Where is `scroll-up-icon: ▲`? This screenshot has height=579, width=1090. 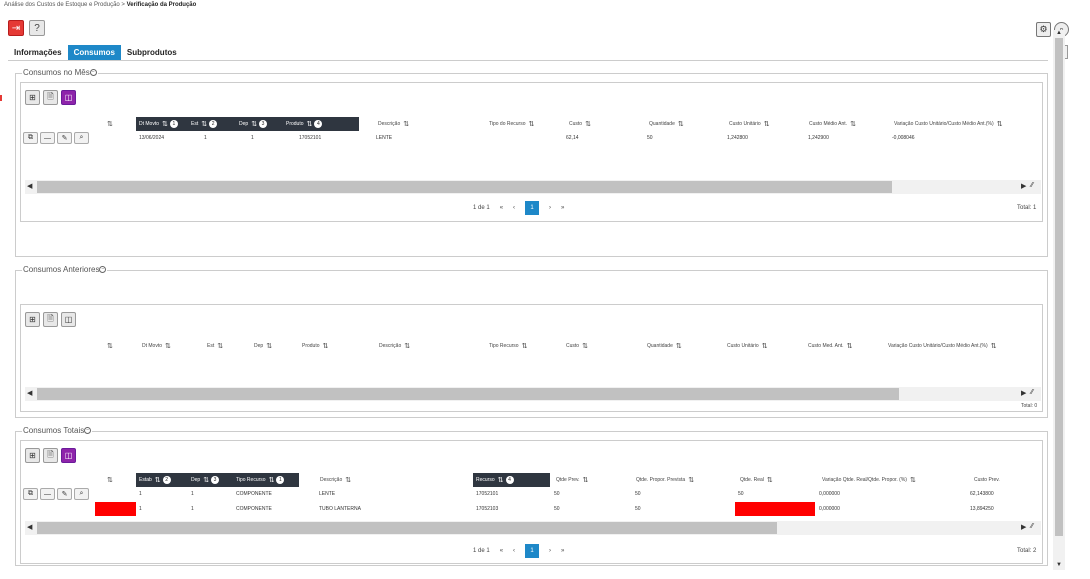
scroll-up-icon: ▲ is located at coordinates (1059, 33).